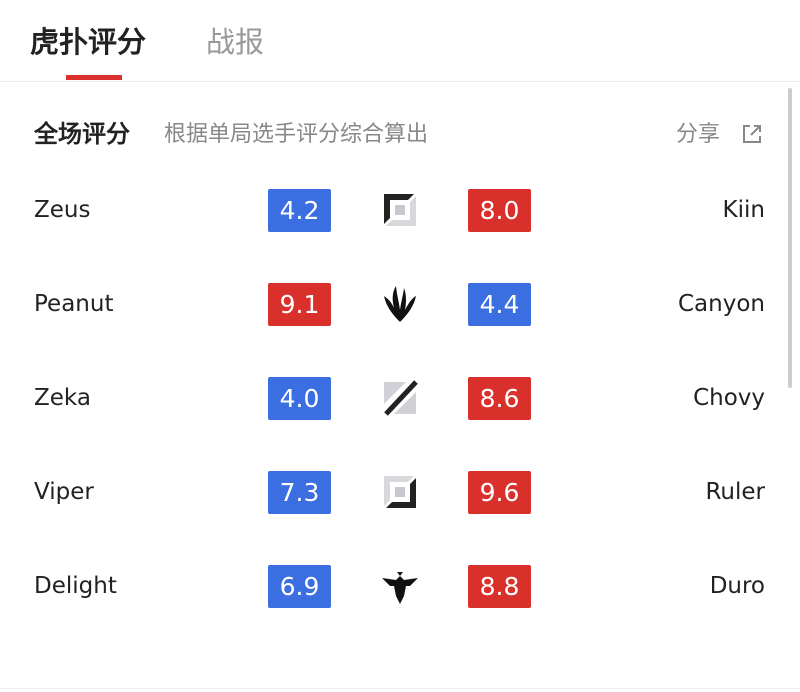 The image size is (800, 692). What do you see at coordinates (735, 492) in the screenshot?
I see `right-player-name: Ruler` at bounding box center [735, 492].